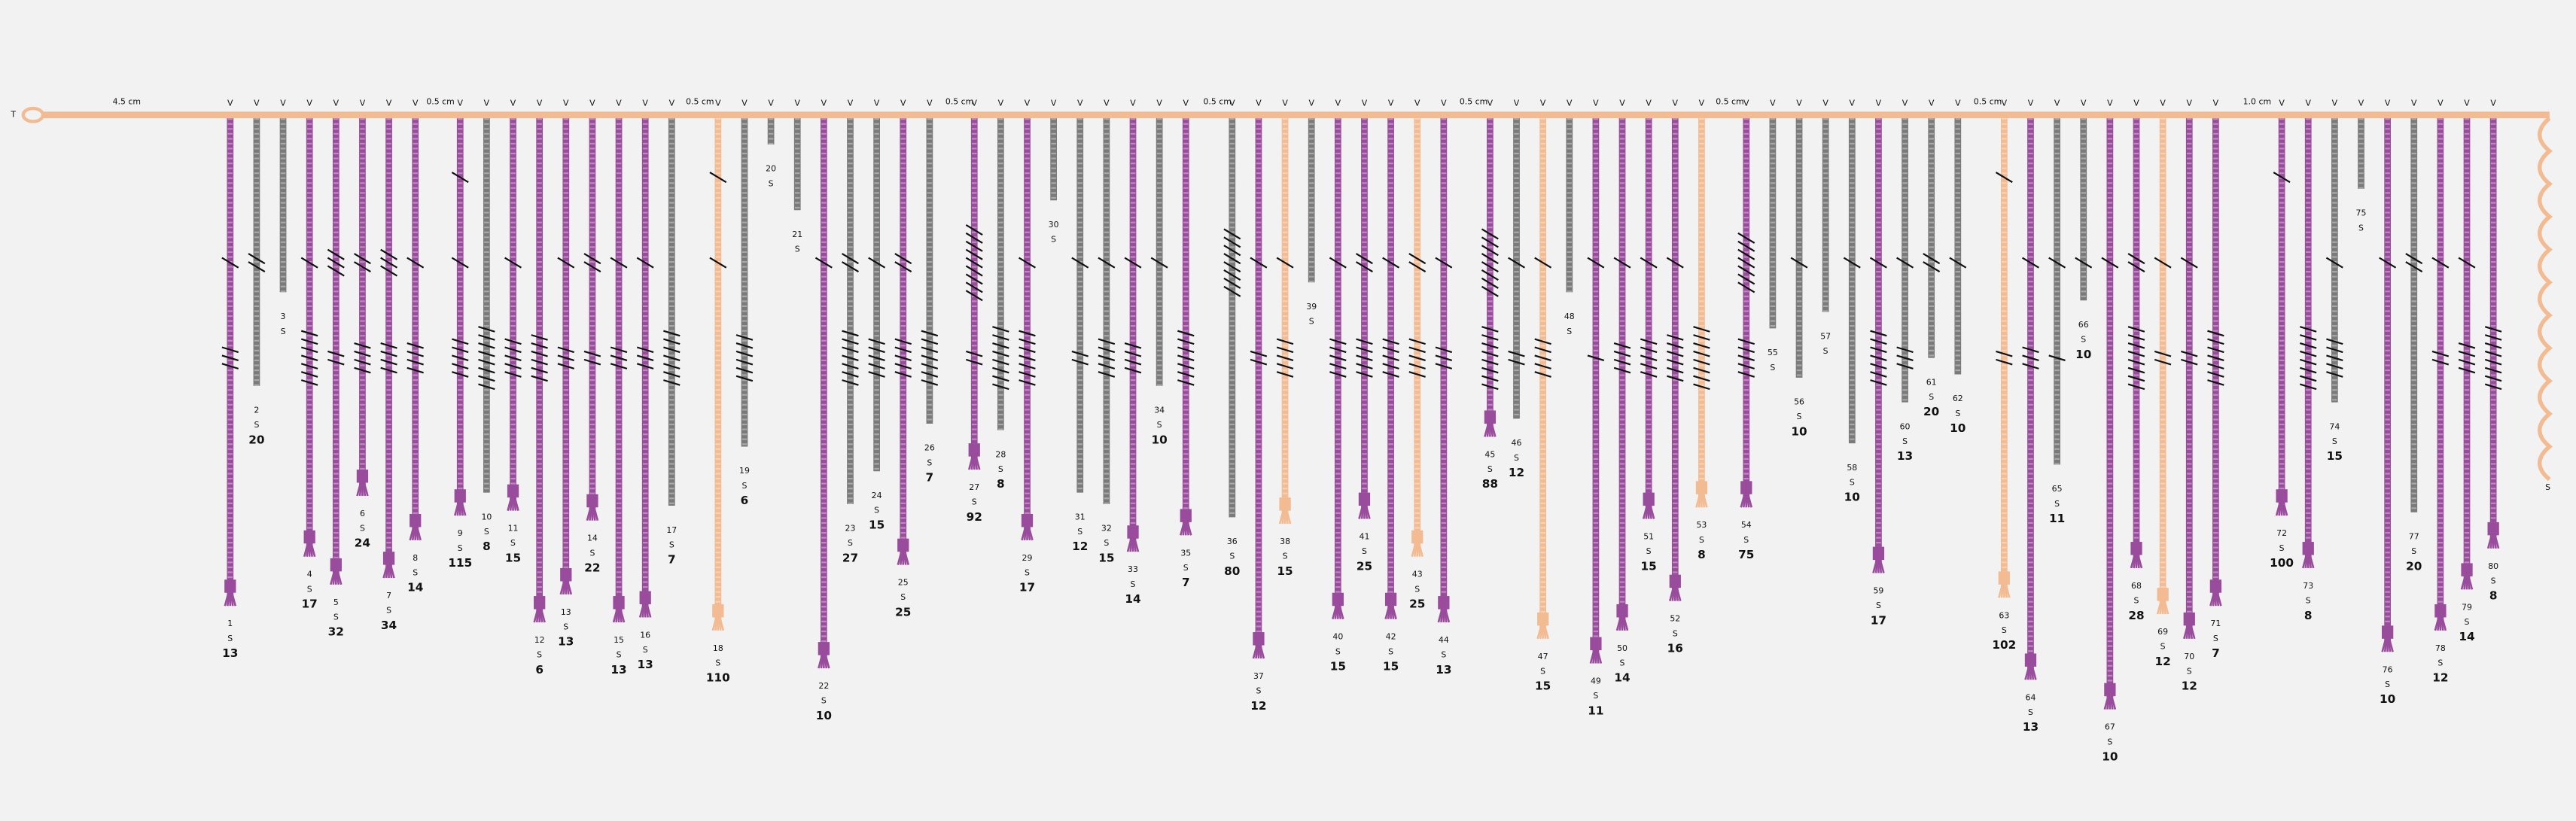 The width and height of the screenshot is (2576, 821). I want to click on cord-number: 66, so click(2084, 325).